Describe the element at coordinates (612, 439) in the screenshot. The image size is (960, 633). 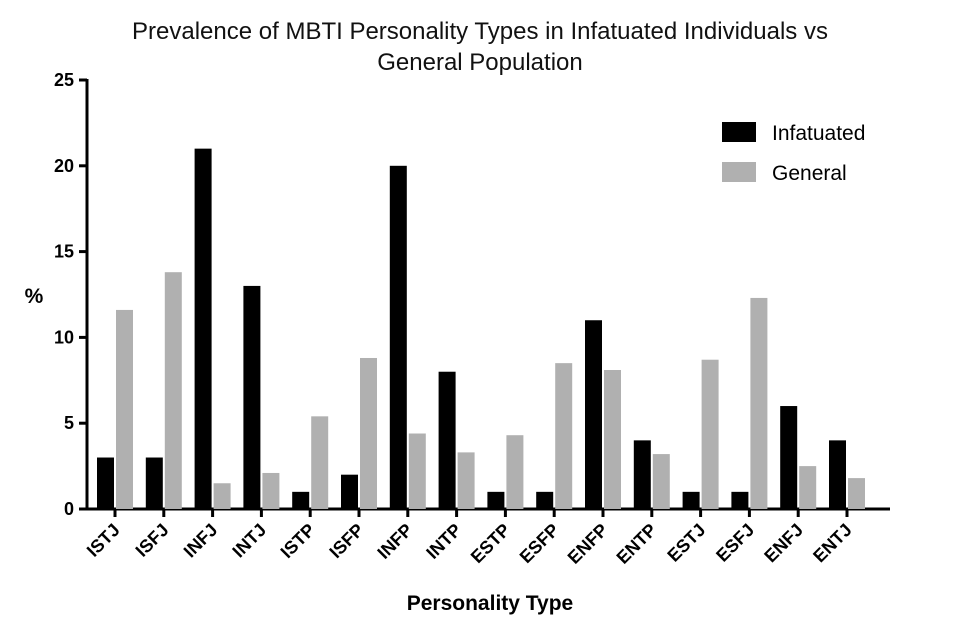
I see `bar-general-enfp` at that location.